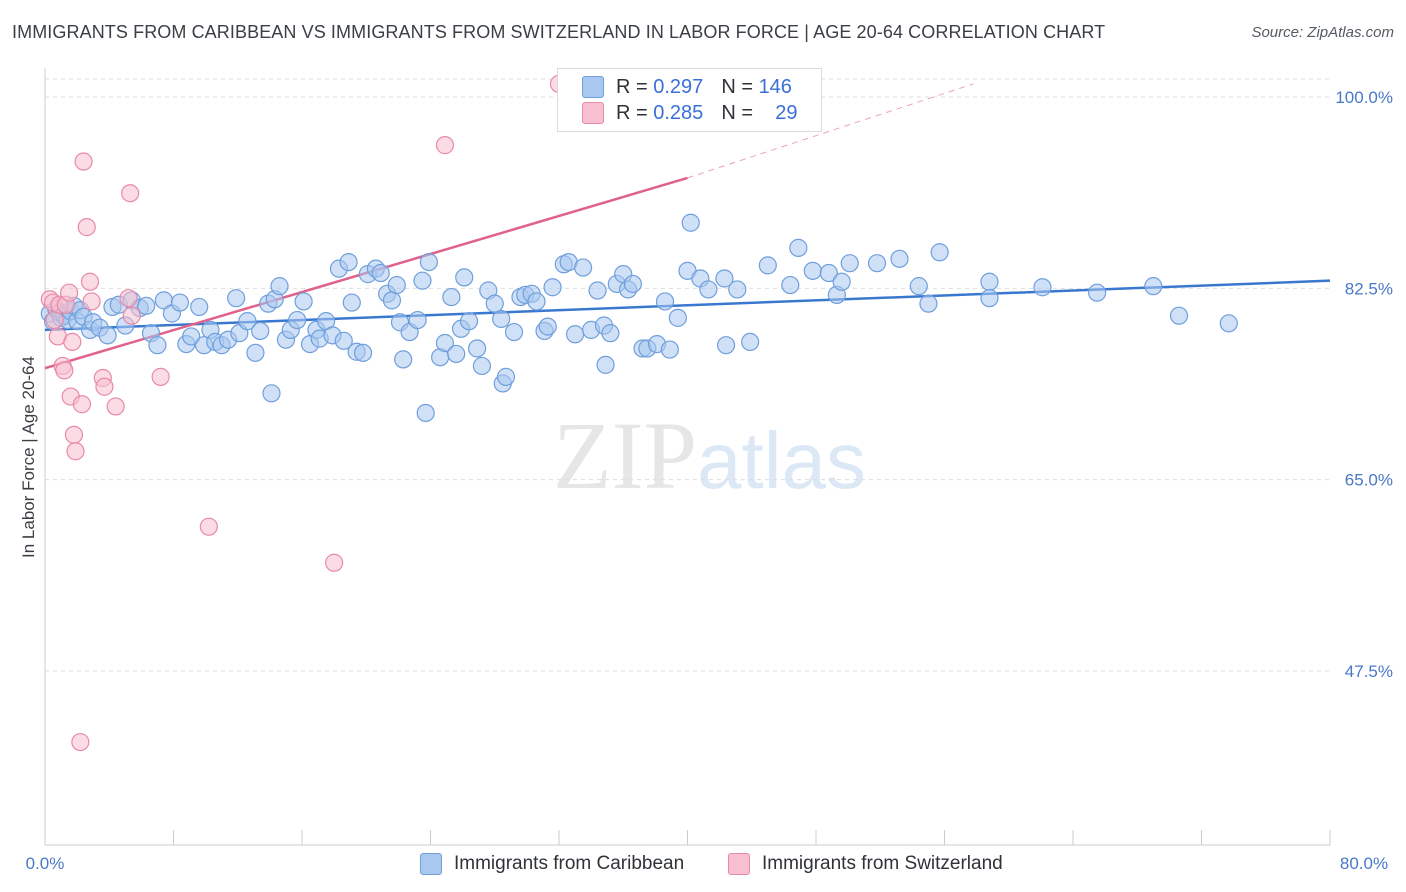 This screenshot has width=1406, height=892. Describe the element at coordinates (431, 864) in the screenshot. I see `bottom-legend-swatch-caribbean` at that location.